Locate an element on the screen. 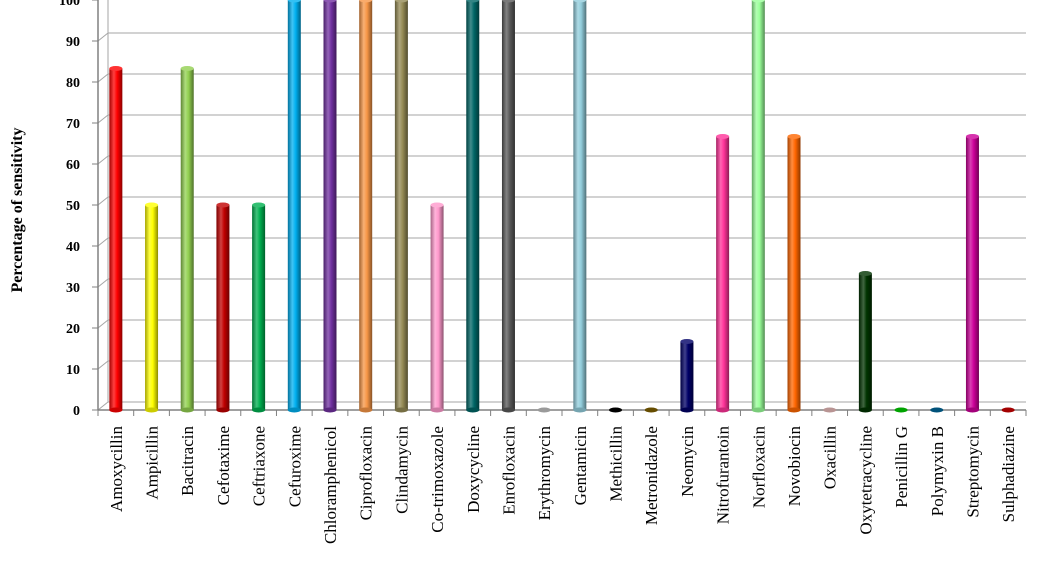 This screenshot has width=1038, height=576. y-tick-label: 20 is located at coordinates (73, 329).